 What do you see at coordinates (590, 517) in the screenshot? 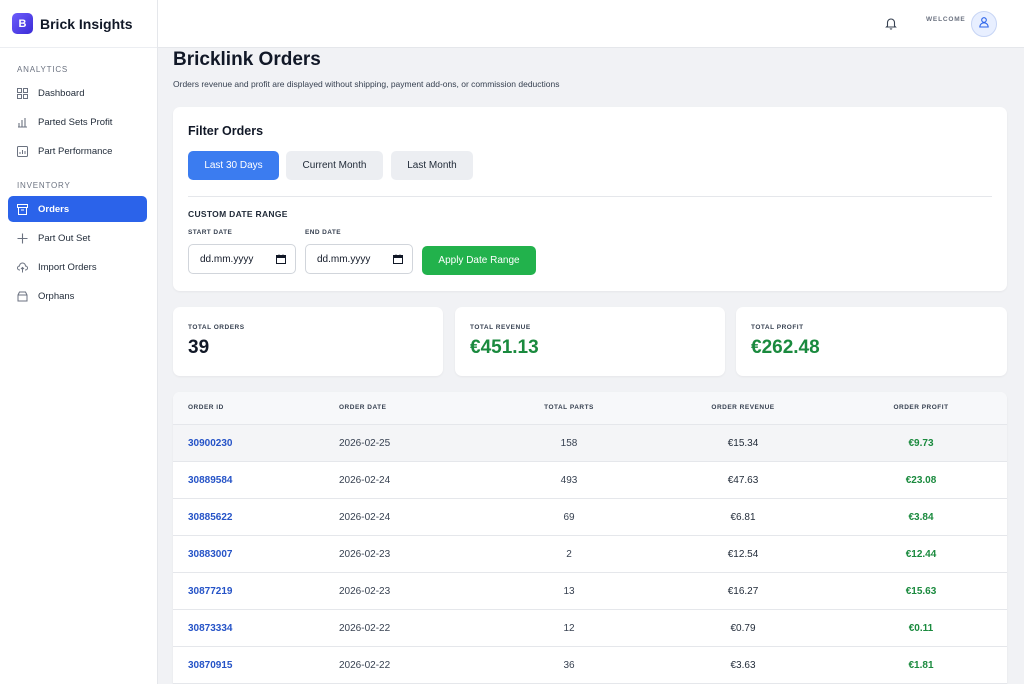
I see `table-row: 30885622 2026-02-24 69 €6.81 €3.84` at bounding box center [590, 517].